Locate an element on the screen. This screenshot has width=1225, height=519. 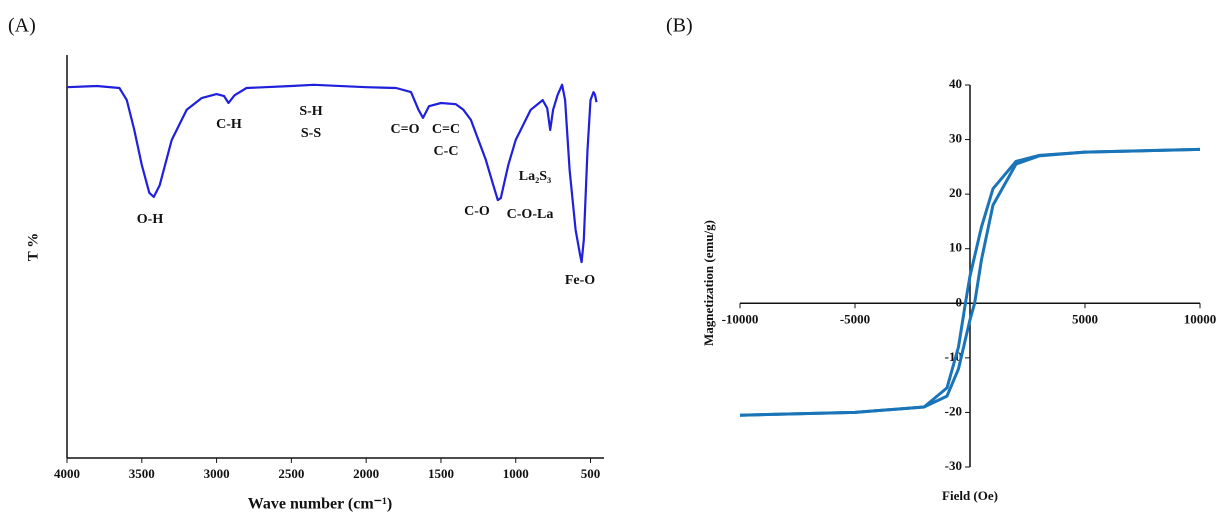
annotation: C=O is located at coordinates (405, 129).